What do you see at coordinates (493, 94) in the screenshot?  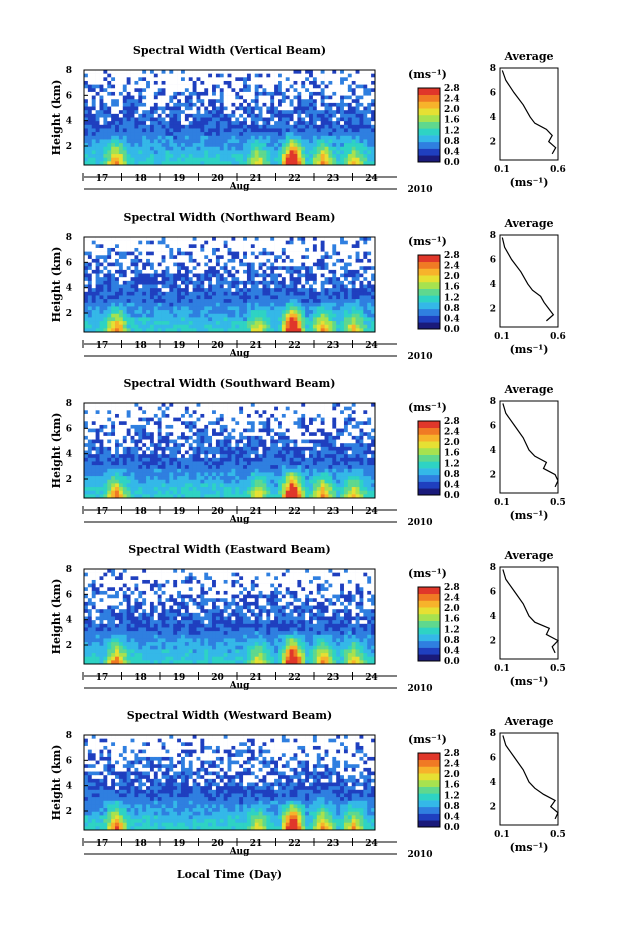 I see `average-y-tick-label: 6` at bounding box center [493, 94].